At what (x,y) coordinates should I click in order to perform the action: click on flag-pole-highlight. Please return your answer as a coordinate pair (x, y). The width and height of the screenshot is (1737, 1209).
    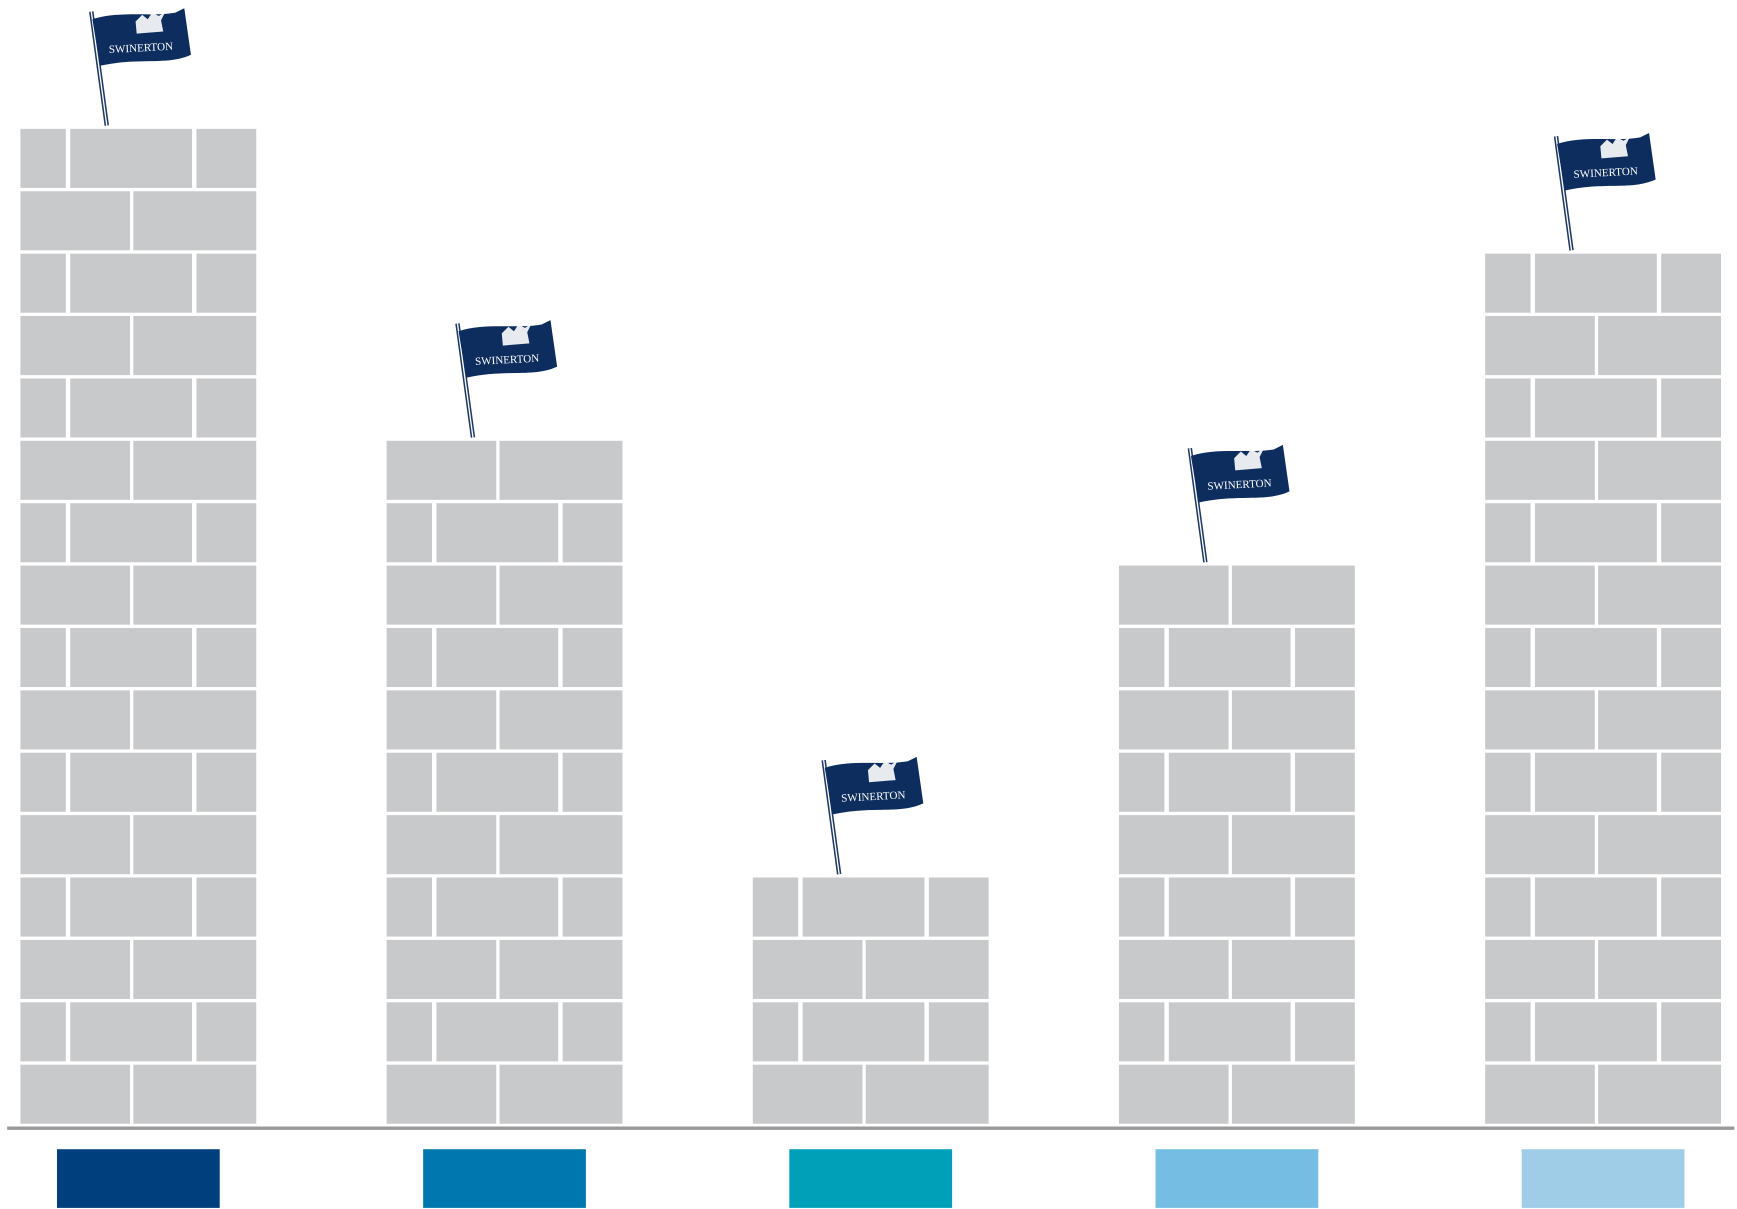
    Looking at the image, I should click on (831, 817).